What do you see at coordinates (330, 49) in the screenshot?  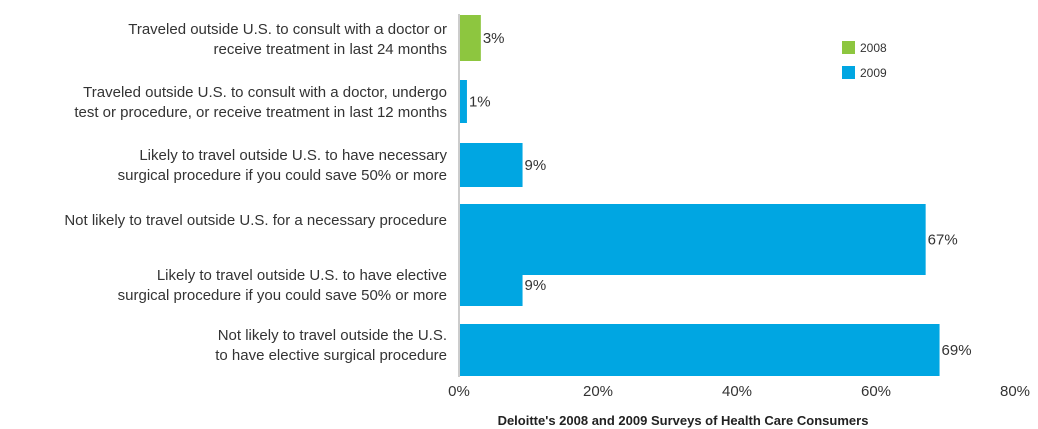 I see `category-label-1-line-2: receive treatment in last 24 months` at bounding box center [330, 49].